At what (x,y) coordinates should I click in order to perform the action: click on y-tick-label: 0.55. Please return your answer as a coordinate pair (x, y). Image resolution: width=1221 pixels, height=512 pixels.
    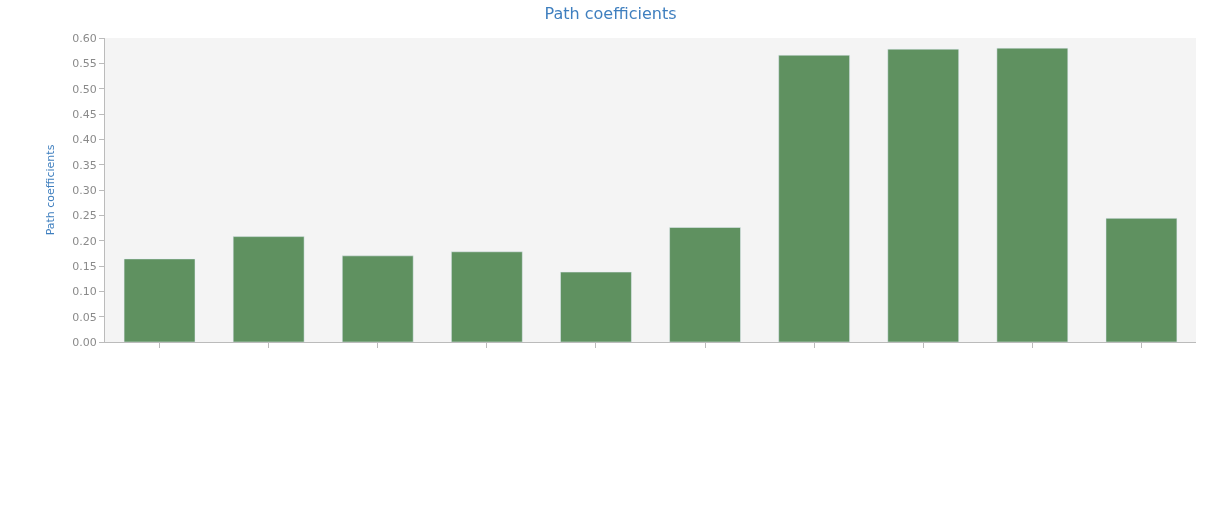
    Looking at the image, I should click on (84, 64).